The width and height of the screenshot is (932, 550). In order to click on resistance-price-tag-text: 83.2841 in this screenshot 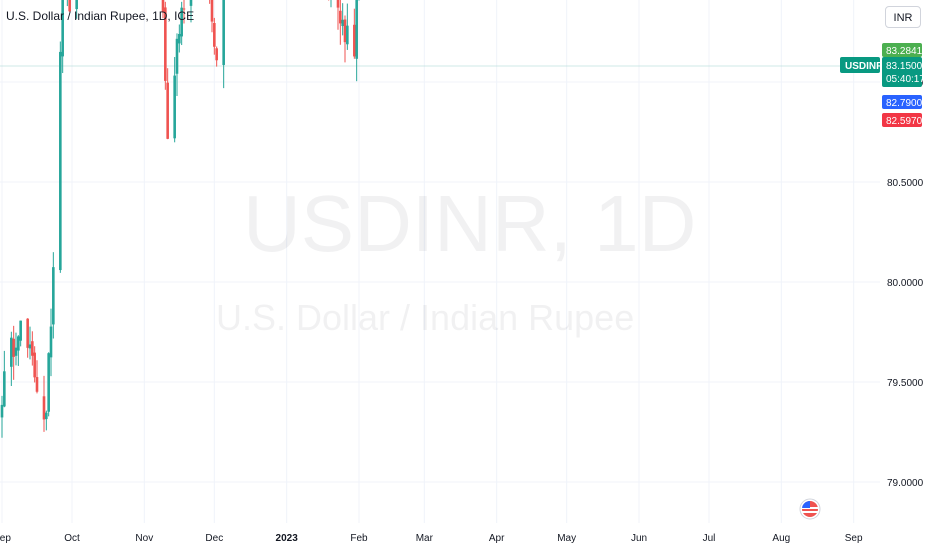, I will do `click(904, 51)`.